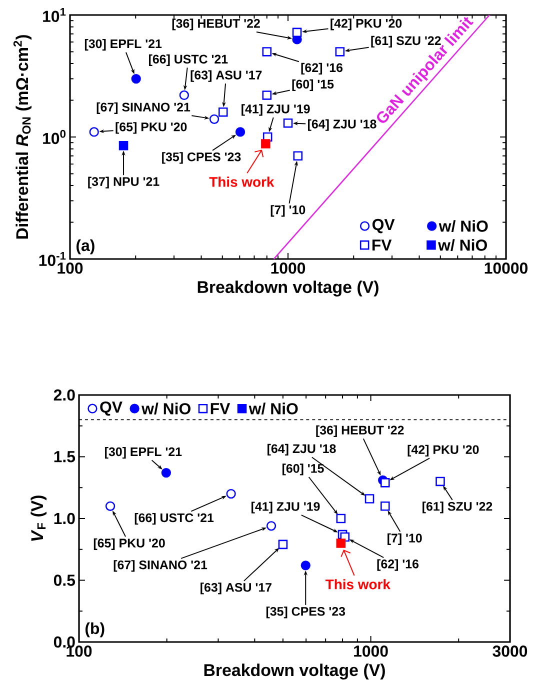 The height and width of the screenshot is (693, 537). I want to click on x-tick-label: 100, so click(79, 651).